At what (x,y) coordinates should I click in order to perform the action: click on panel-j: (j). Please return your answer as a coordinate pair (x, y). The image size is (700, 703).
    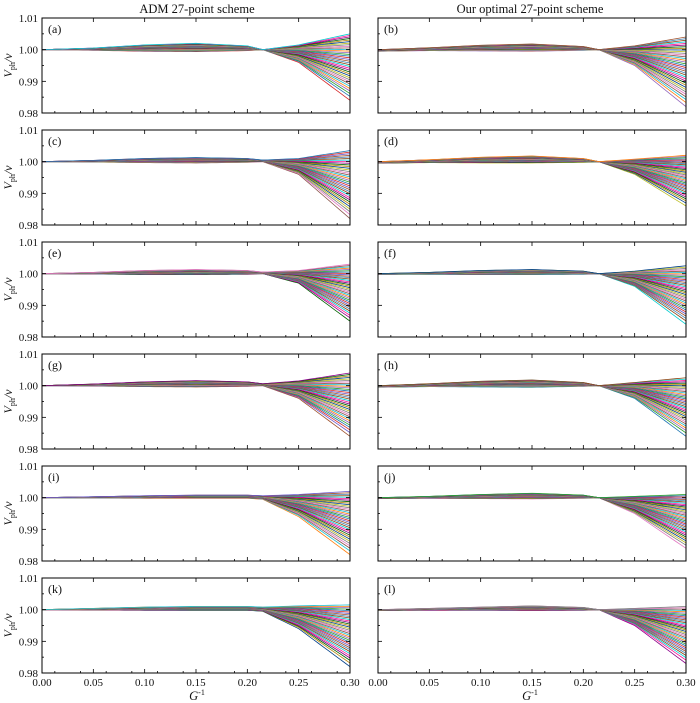
    Looking at the image, I should click on (532, 513).